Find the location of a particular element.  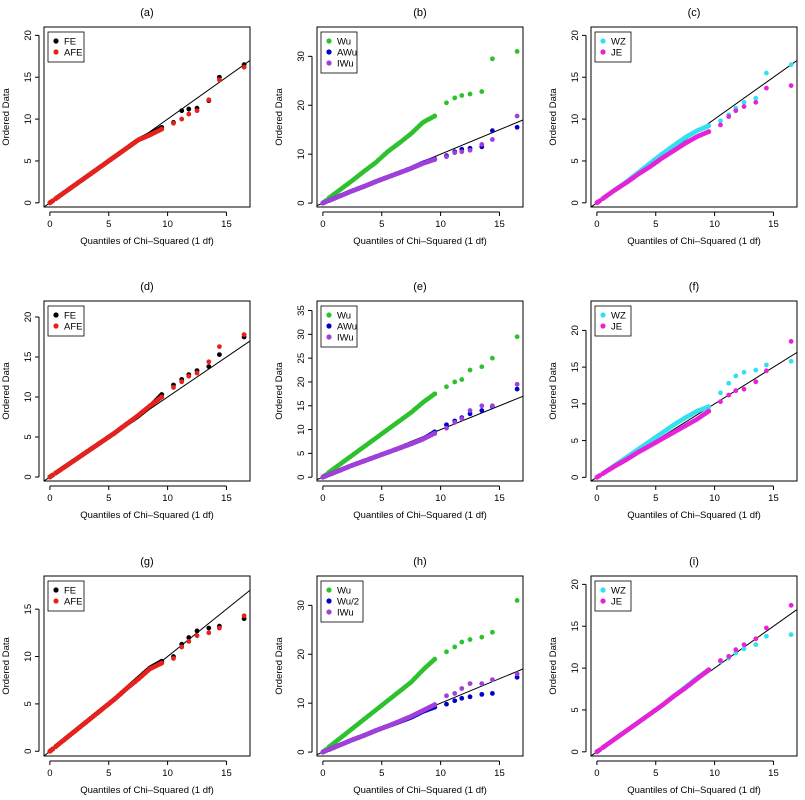

y-tick-label: 15 is located at coordinates (28, 77).